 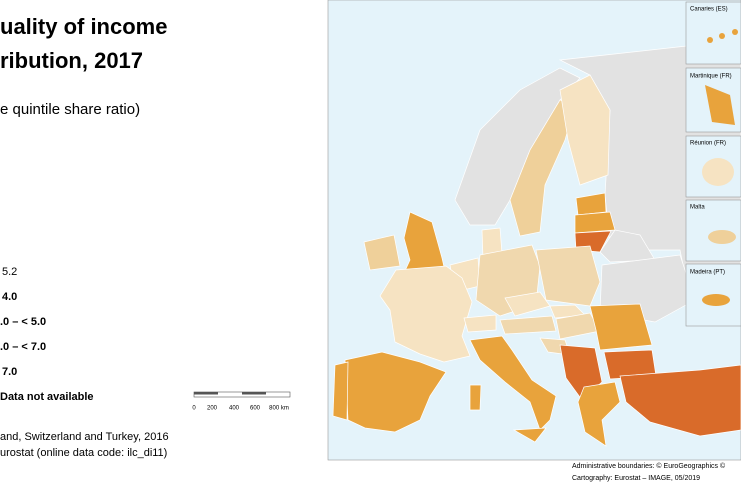 What do you see at coordinates (83, 26) in the screenshot?
I see `title: uality of income` at bounding box center [83, 26].